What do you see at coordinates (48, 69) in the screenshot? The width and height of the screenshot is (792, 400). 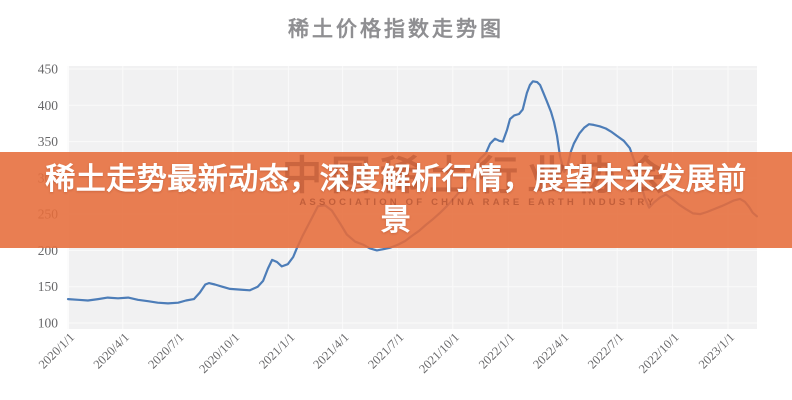 I see `y-axis-tick-label: 450` at bounding box center [48, 69].